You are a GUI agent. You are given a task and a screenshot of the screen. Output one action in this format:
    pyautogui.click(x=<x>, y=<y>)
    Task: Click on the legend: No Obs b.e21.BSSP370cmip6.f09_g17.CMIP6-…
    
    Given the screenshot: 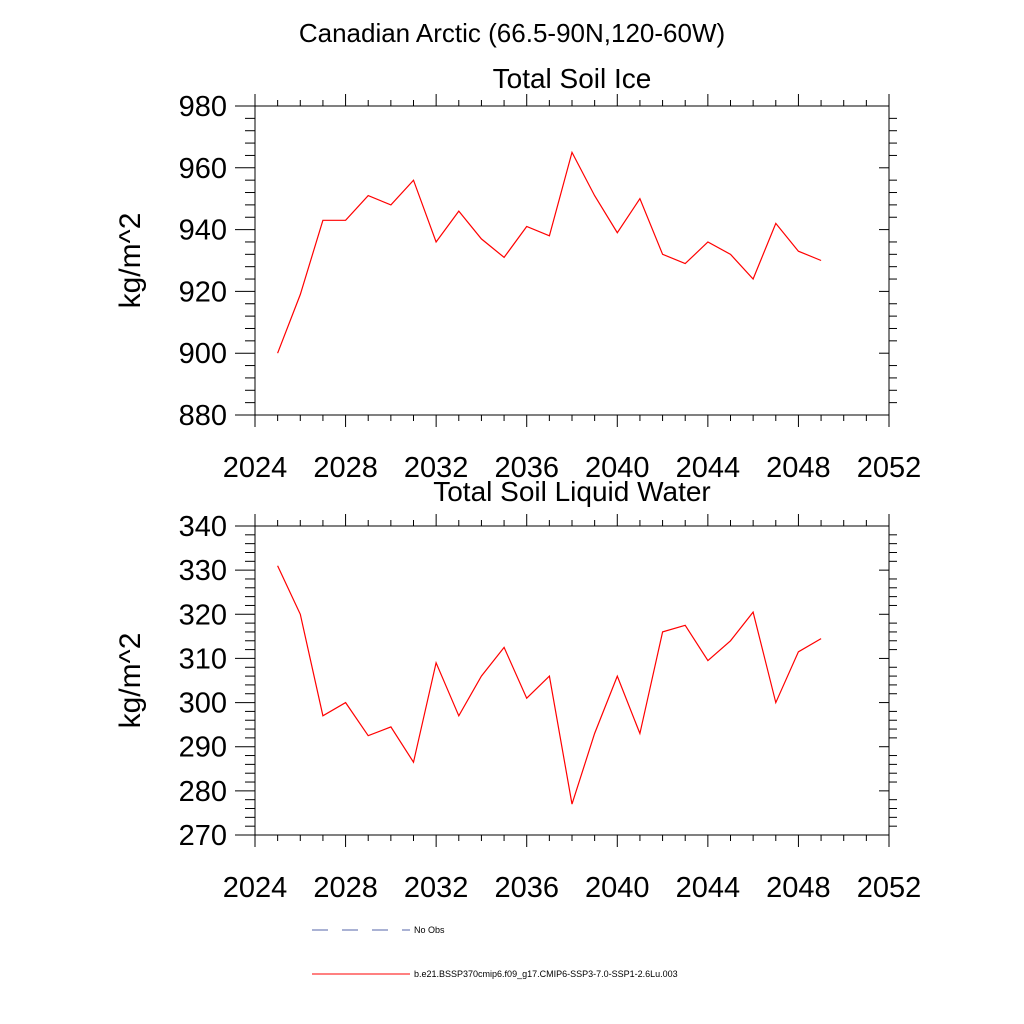 What is the action you would take?
    pyautogui.click(x=495, y=952)
    